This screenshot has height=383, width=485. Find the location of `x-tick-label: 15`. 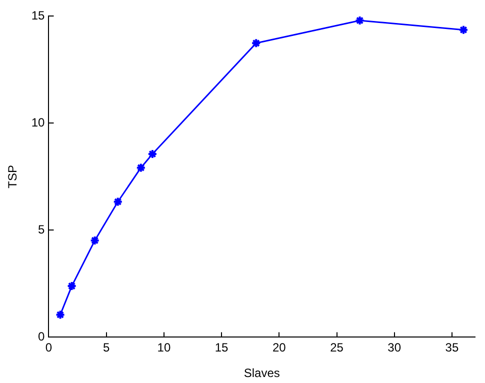

x-tick-label: 15 is located at coordinates (221, 347).